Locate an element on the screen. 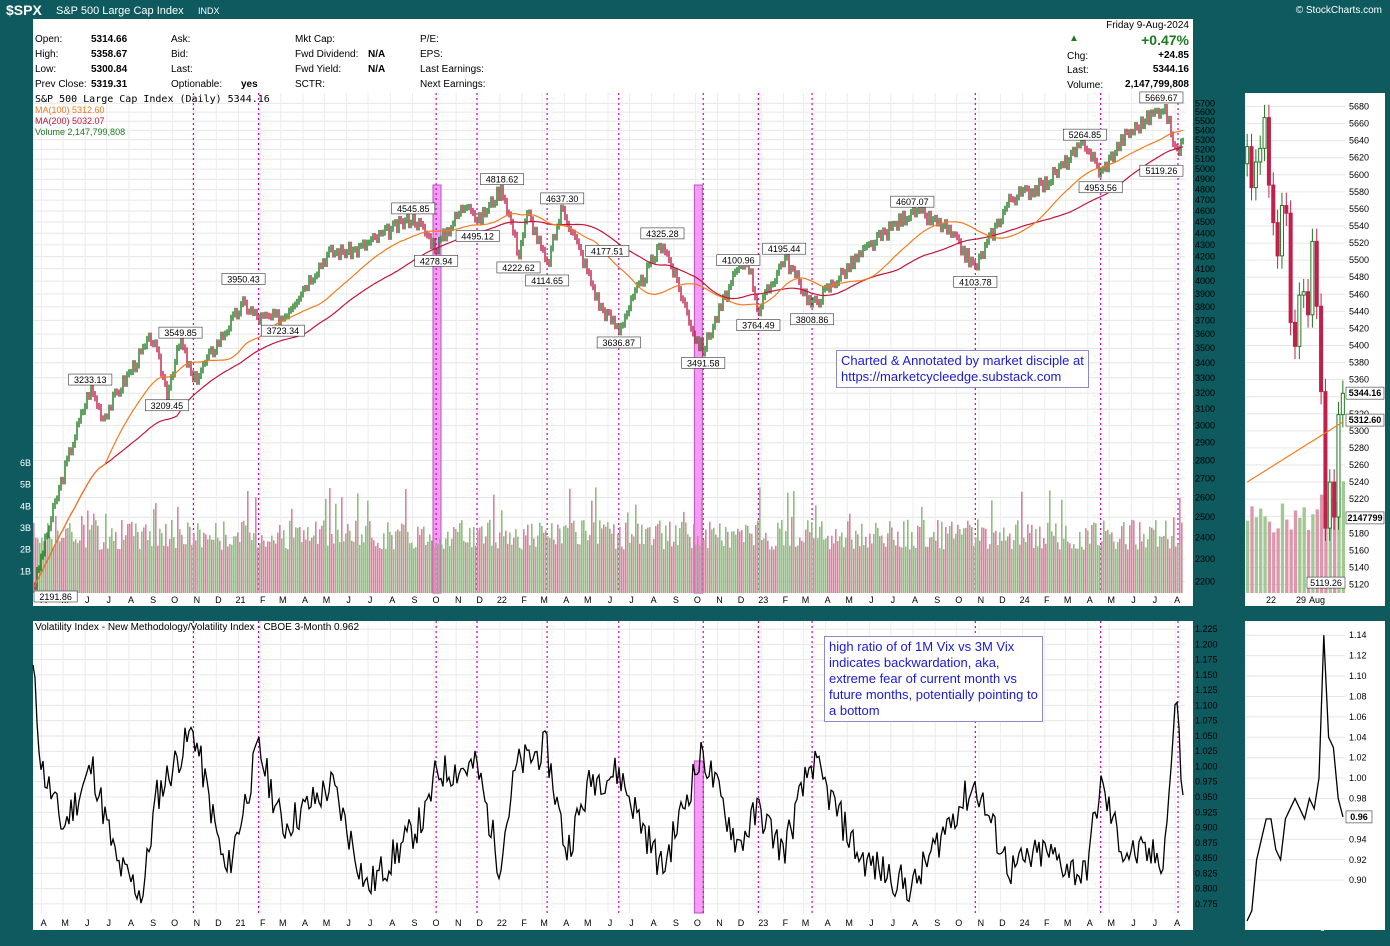 The width and height of the screenshot is (1390, 946). y-tick-label: 2500 is located at coordinates (1205, 517).